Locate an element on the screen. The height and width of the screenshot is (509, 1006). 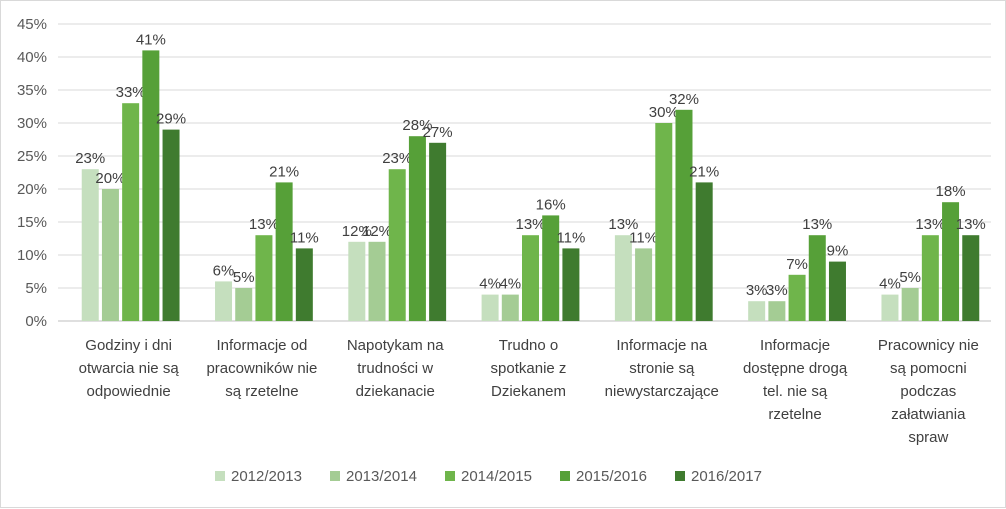
y-tick-label: 15% is located at coordinates (32, 222).